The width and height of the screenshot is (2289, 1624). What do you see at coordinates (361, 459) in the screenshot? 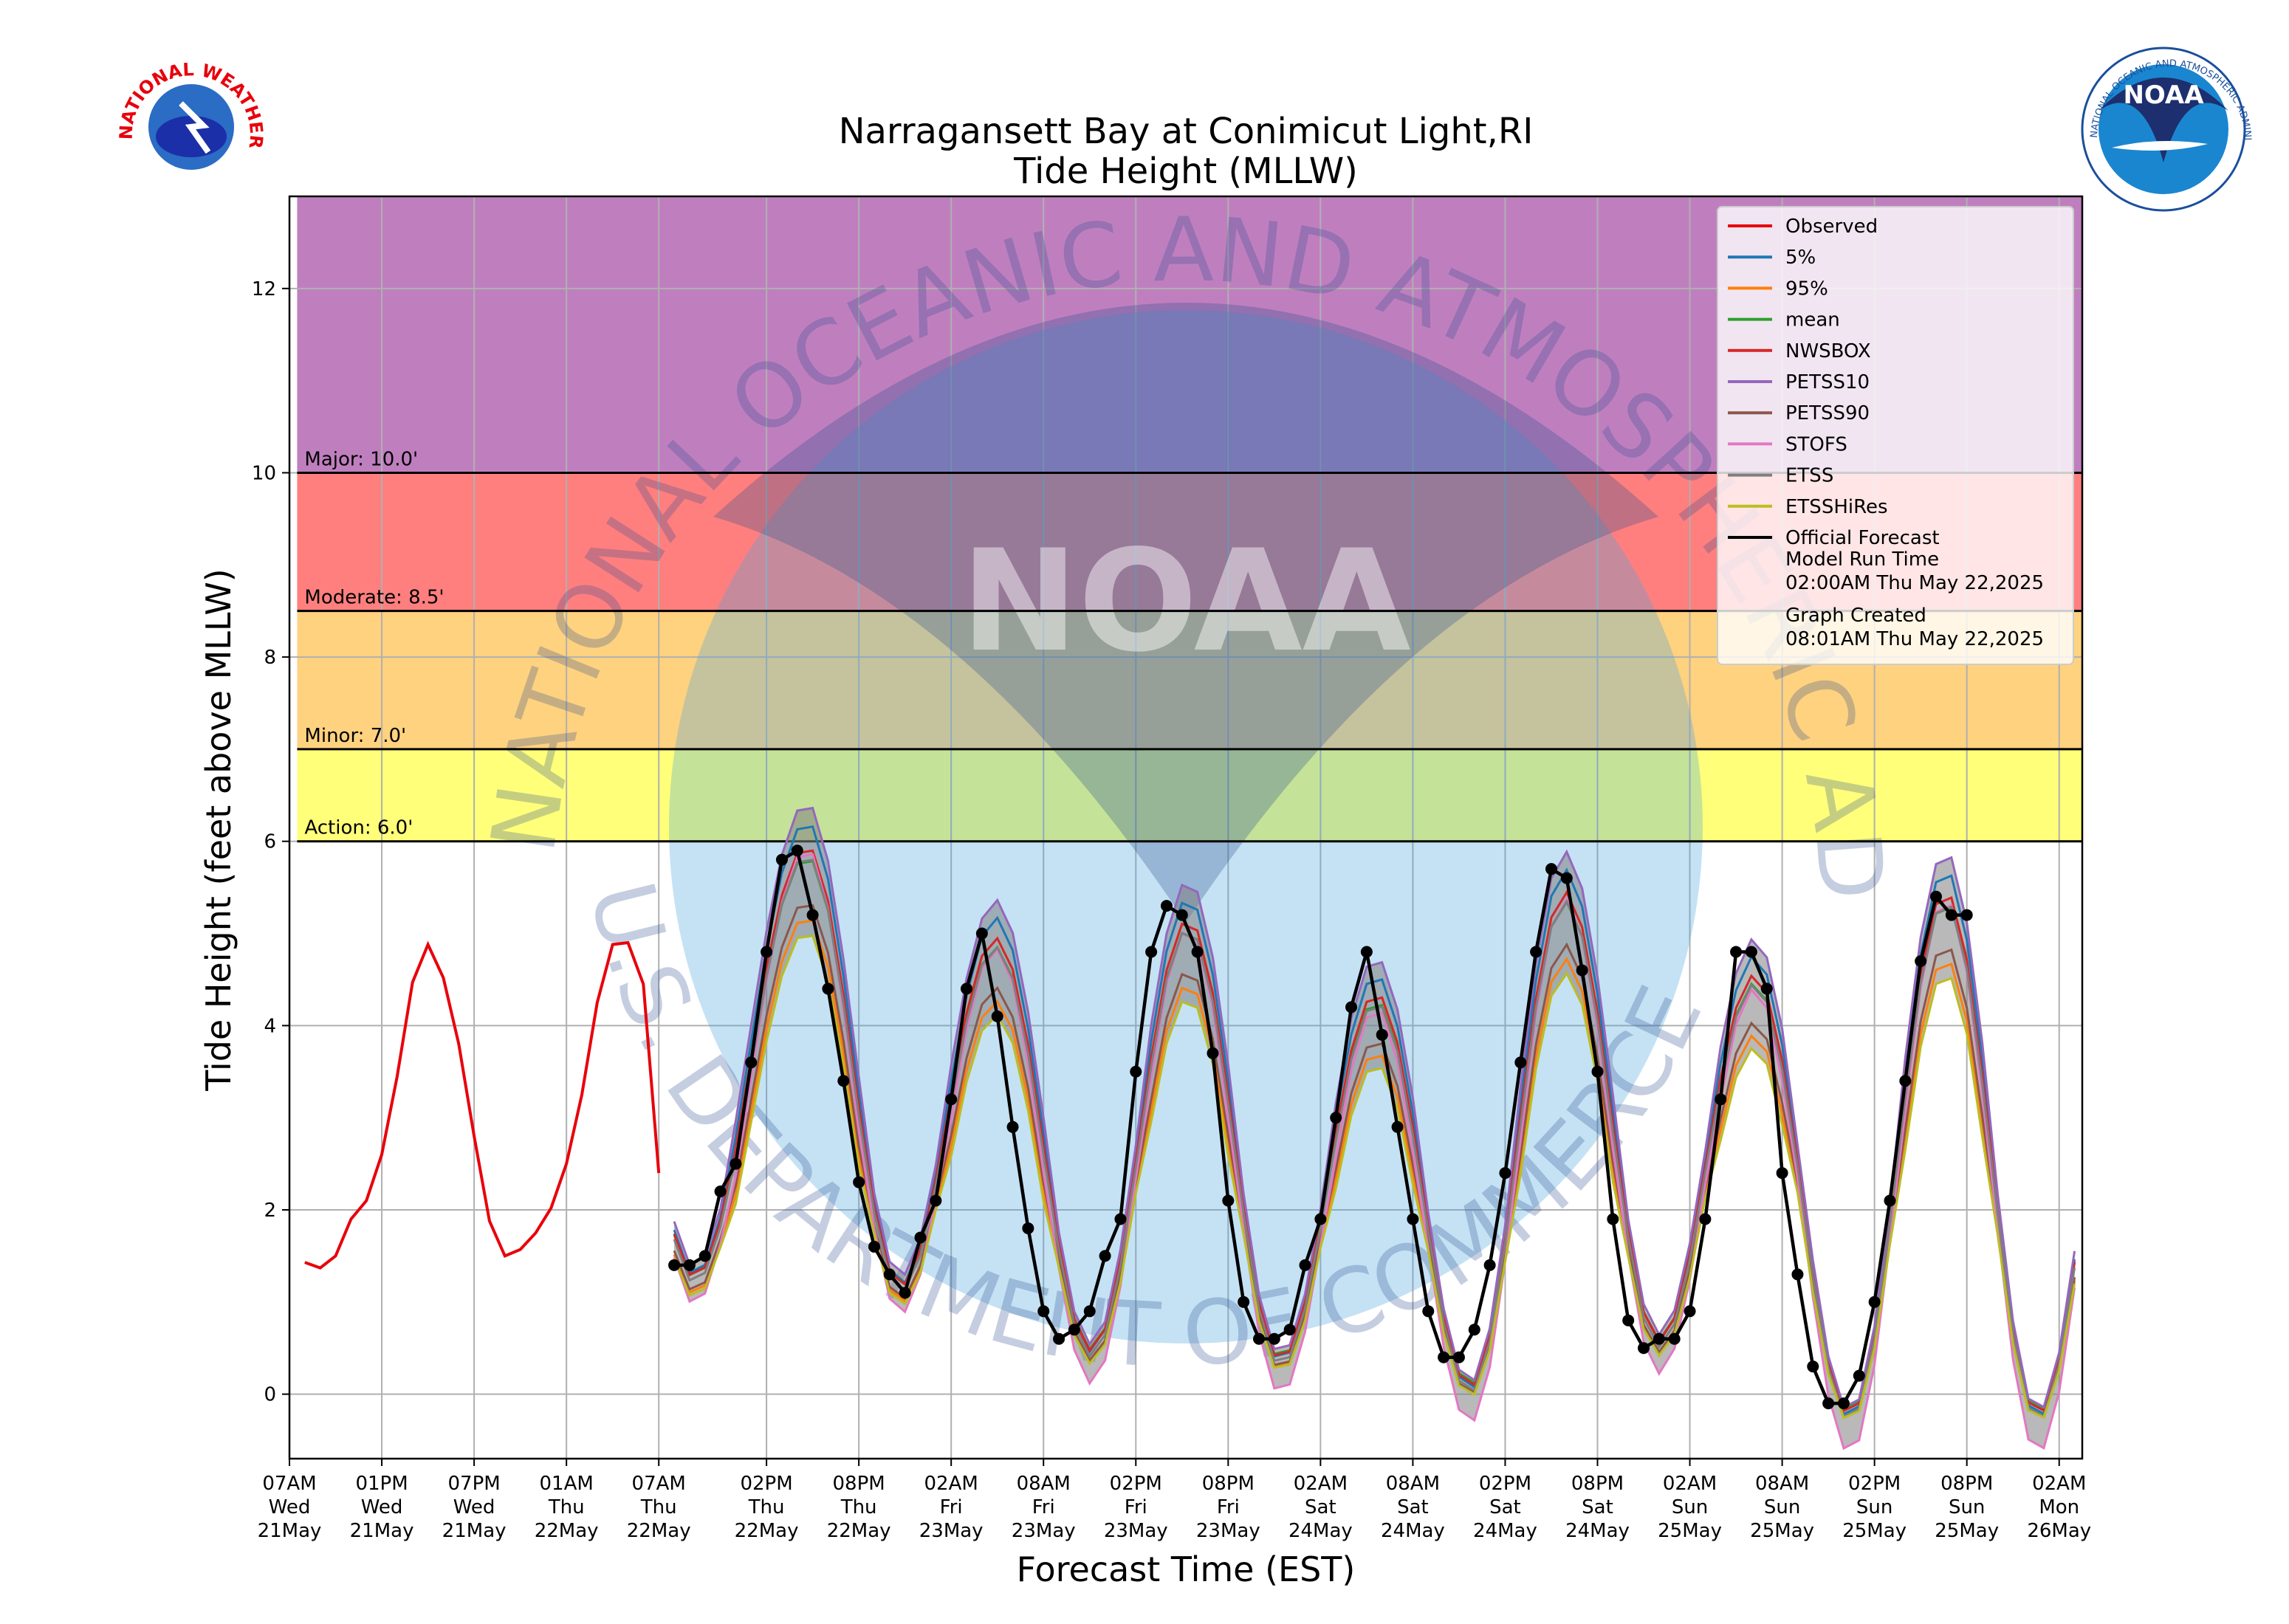
I see `threshold-label-major: Major: 10.0'` at bounding box center [361, 459].